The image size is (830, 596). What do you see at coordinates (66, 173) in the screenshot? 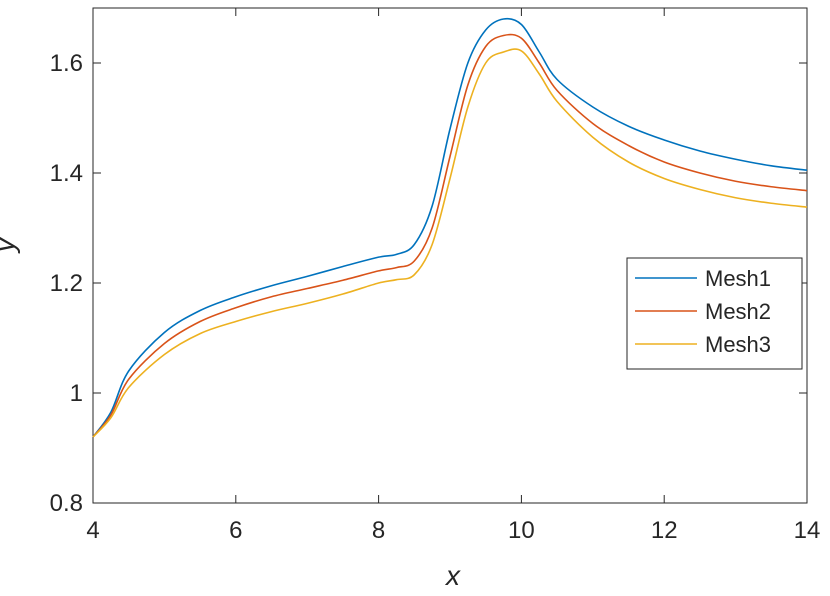
I see `y-tick-label: 1.4` at bounding box center [66, 173].